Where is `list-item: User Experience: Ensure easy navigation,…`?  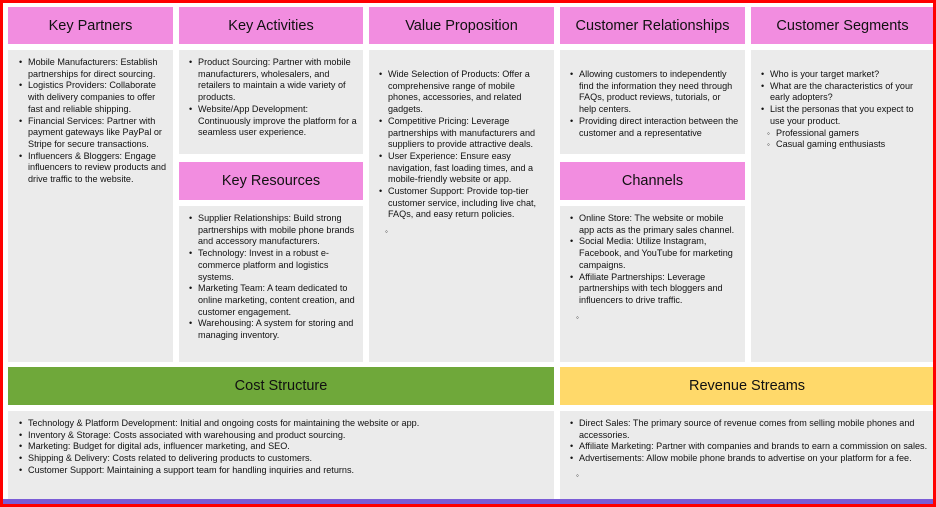
list-item: User Experience: Ensure easy navigation,… is located at coordinates (463, 168).